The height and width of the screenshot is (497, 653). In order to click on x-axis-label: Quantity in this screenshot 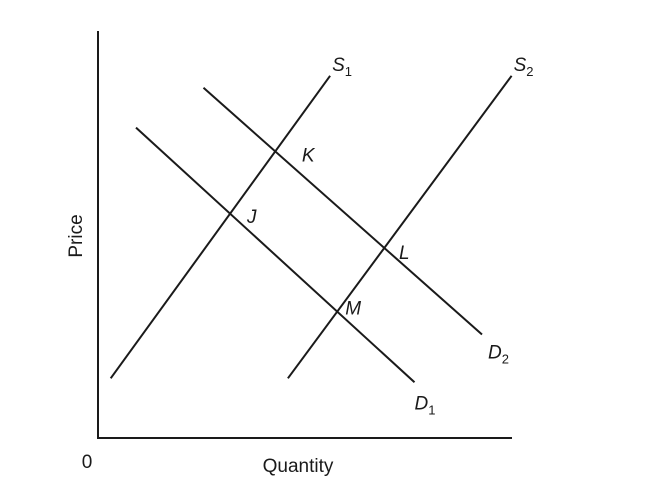, I will do `click(298, 466)`.